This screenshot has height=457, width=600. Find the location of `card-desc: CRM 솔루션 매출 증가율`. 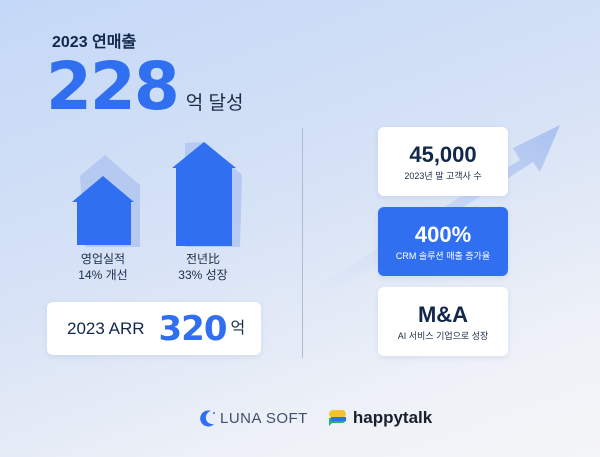

card-desc: CRM 솔루션 매출 증가율 is located at coordinates (443, 256).